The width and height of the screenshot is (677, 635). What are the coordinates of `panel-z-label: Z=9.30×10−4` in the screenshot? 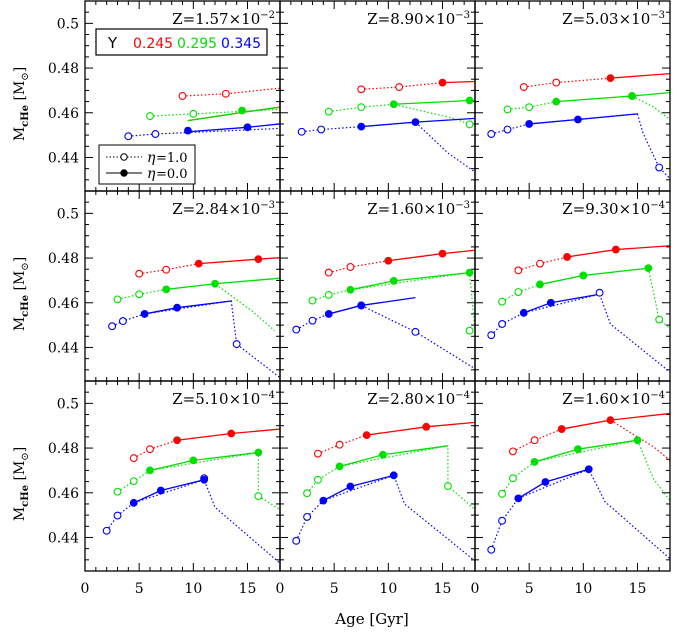 It's located at (613, 209).